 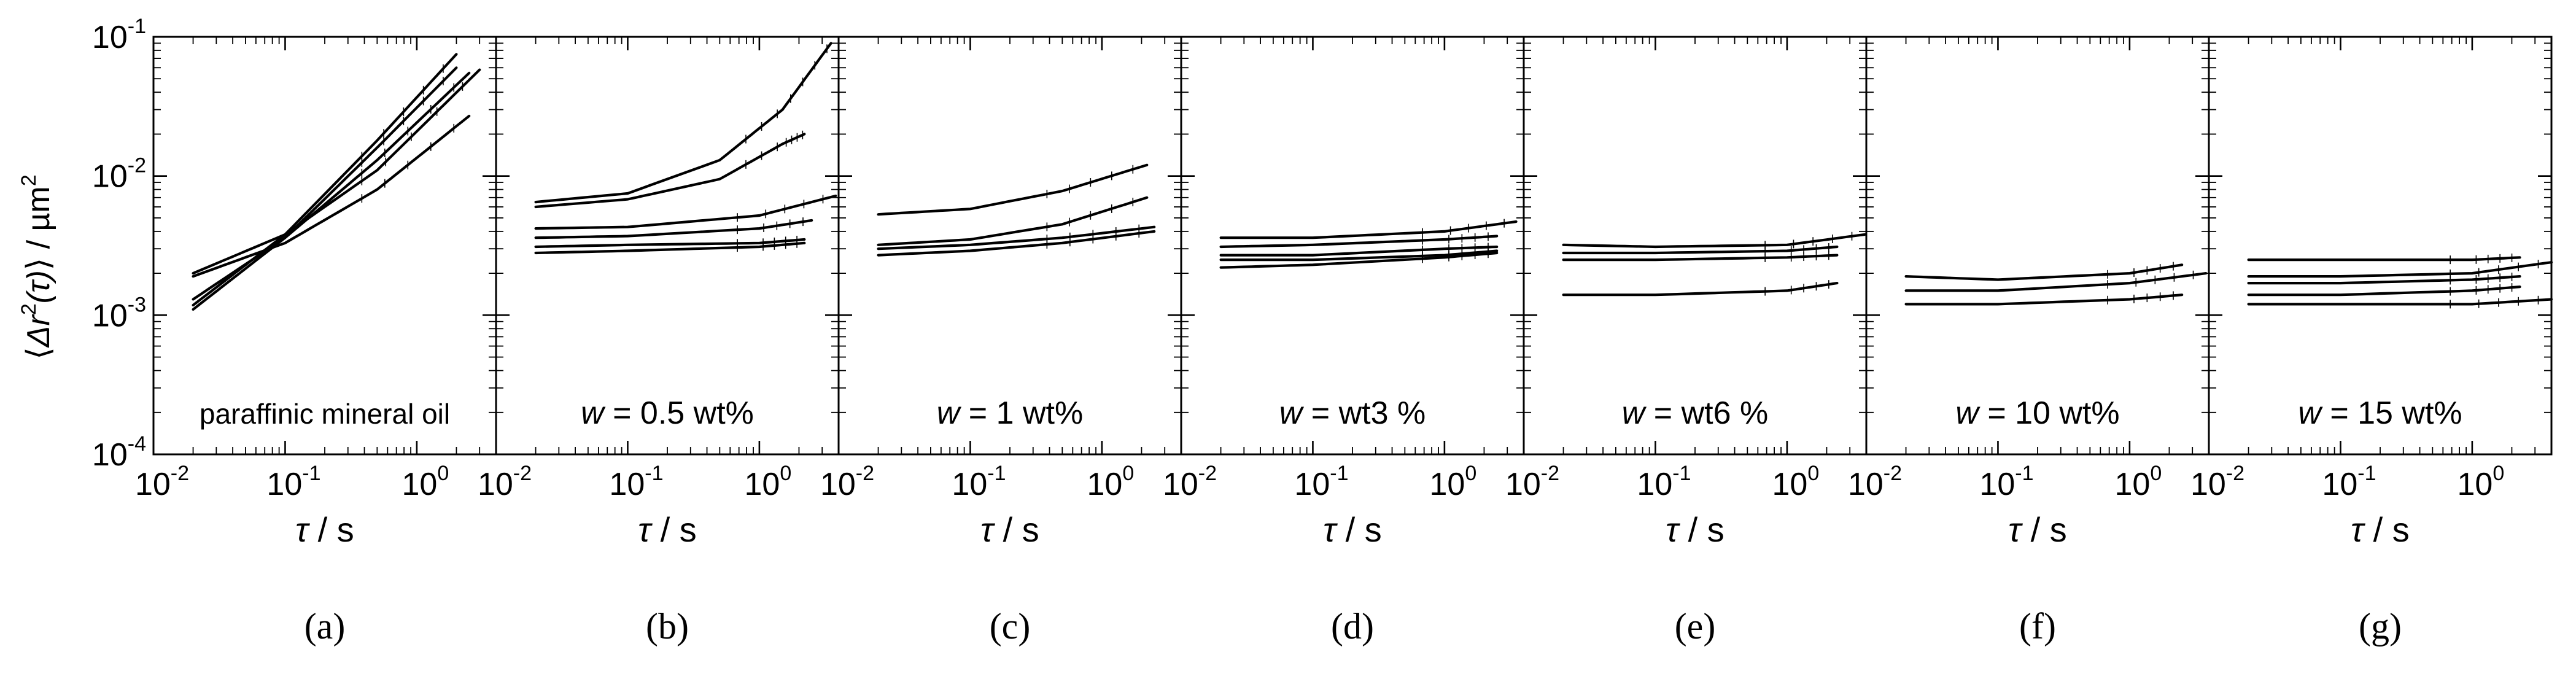 What do you see at coordinates (119, 35) in the screenshot?
I see `y-tick-label: 10⁻¹` at bounding box center [119, 35].